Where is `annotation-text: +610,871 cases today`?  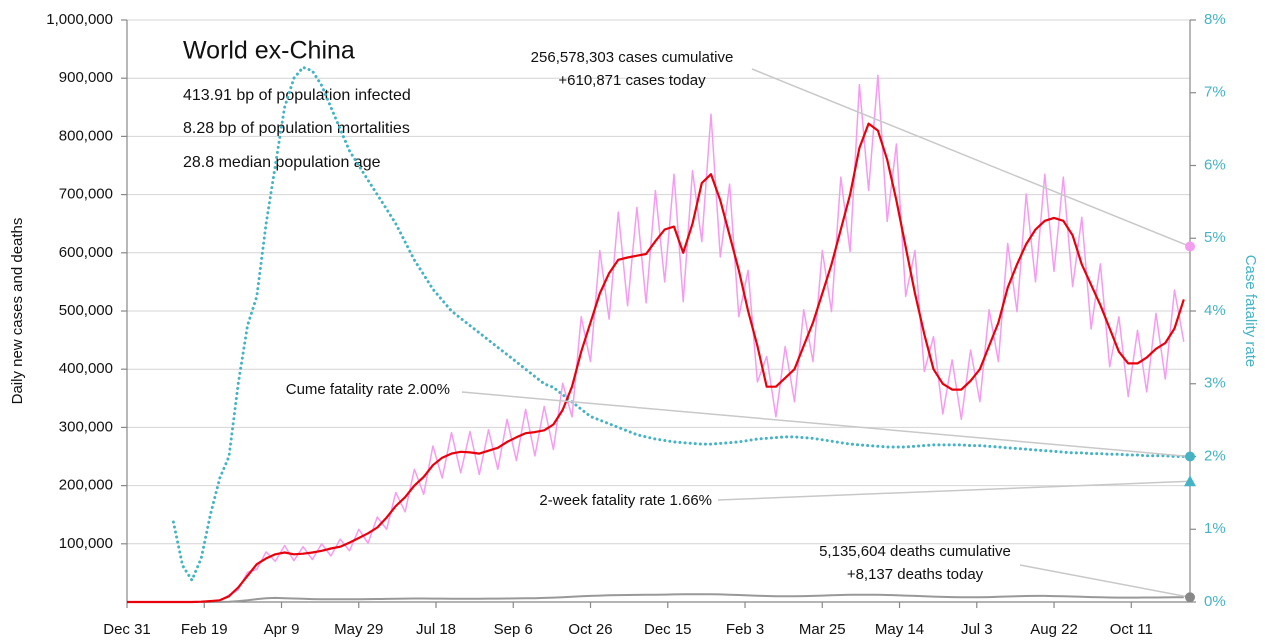 annotation-text: +610,871 cases today is located at coordinates (632, 80).